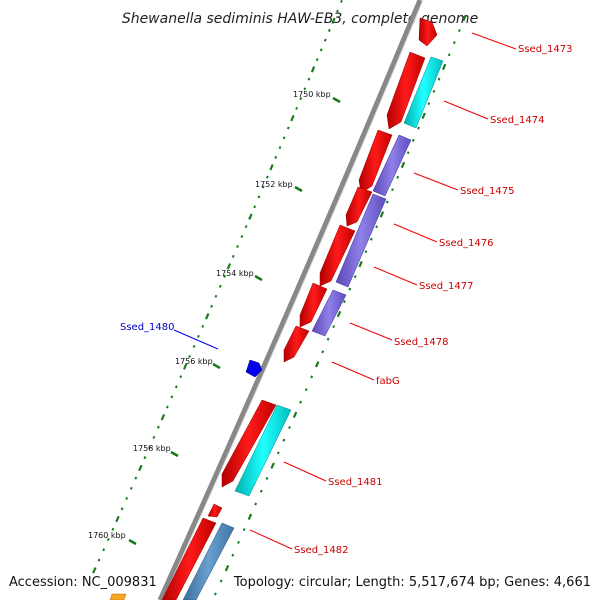 The width and height of the screenshot is (600, 600). I want to click on kbp-tick, so click(132, 542).